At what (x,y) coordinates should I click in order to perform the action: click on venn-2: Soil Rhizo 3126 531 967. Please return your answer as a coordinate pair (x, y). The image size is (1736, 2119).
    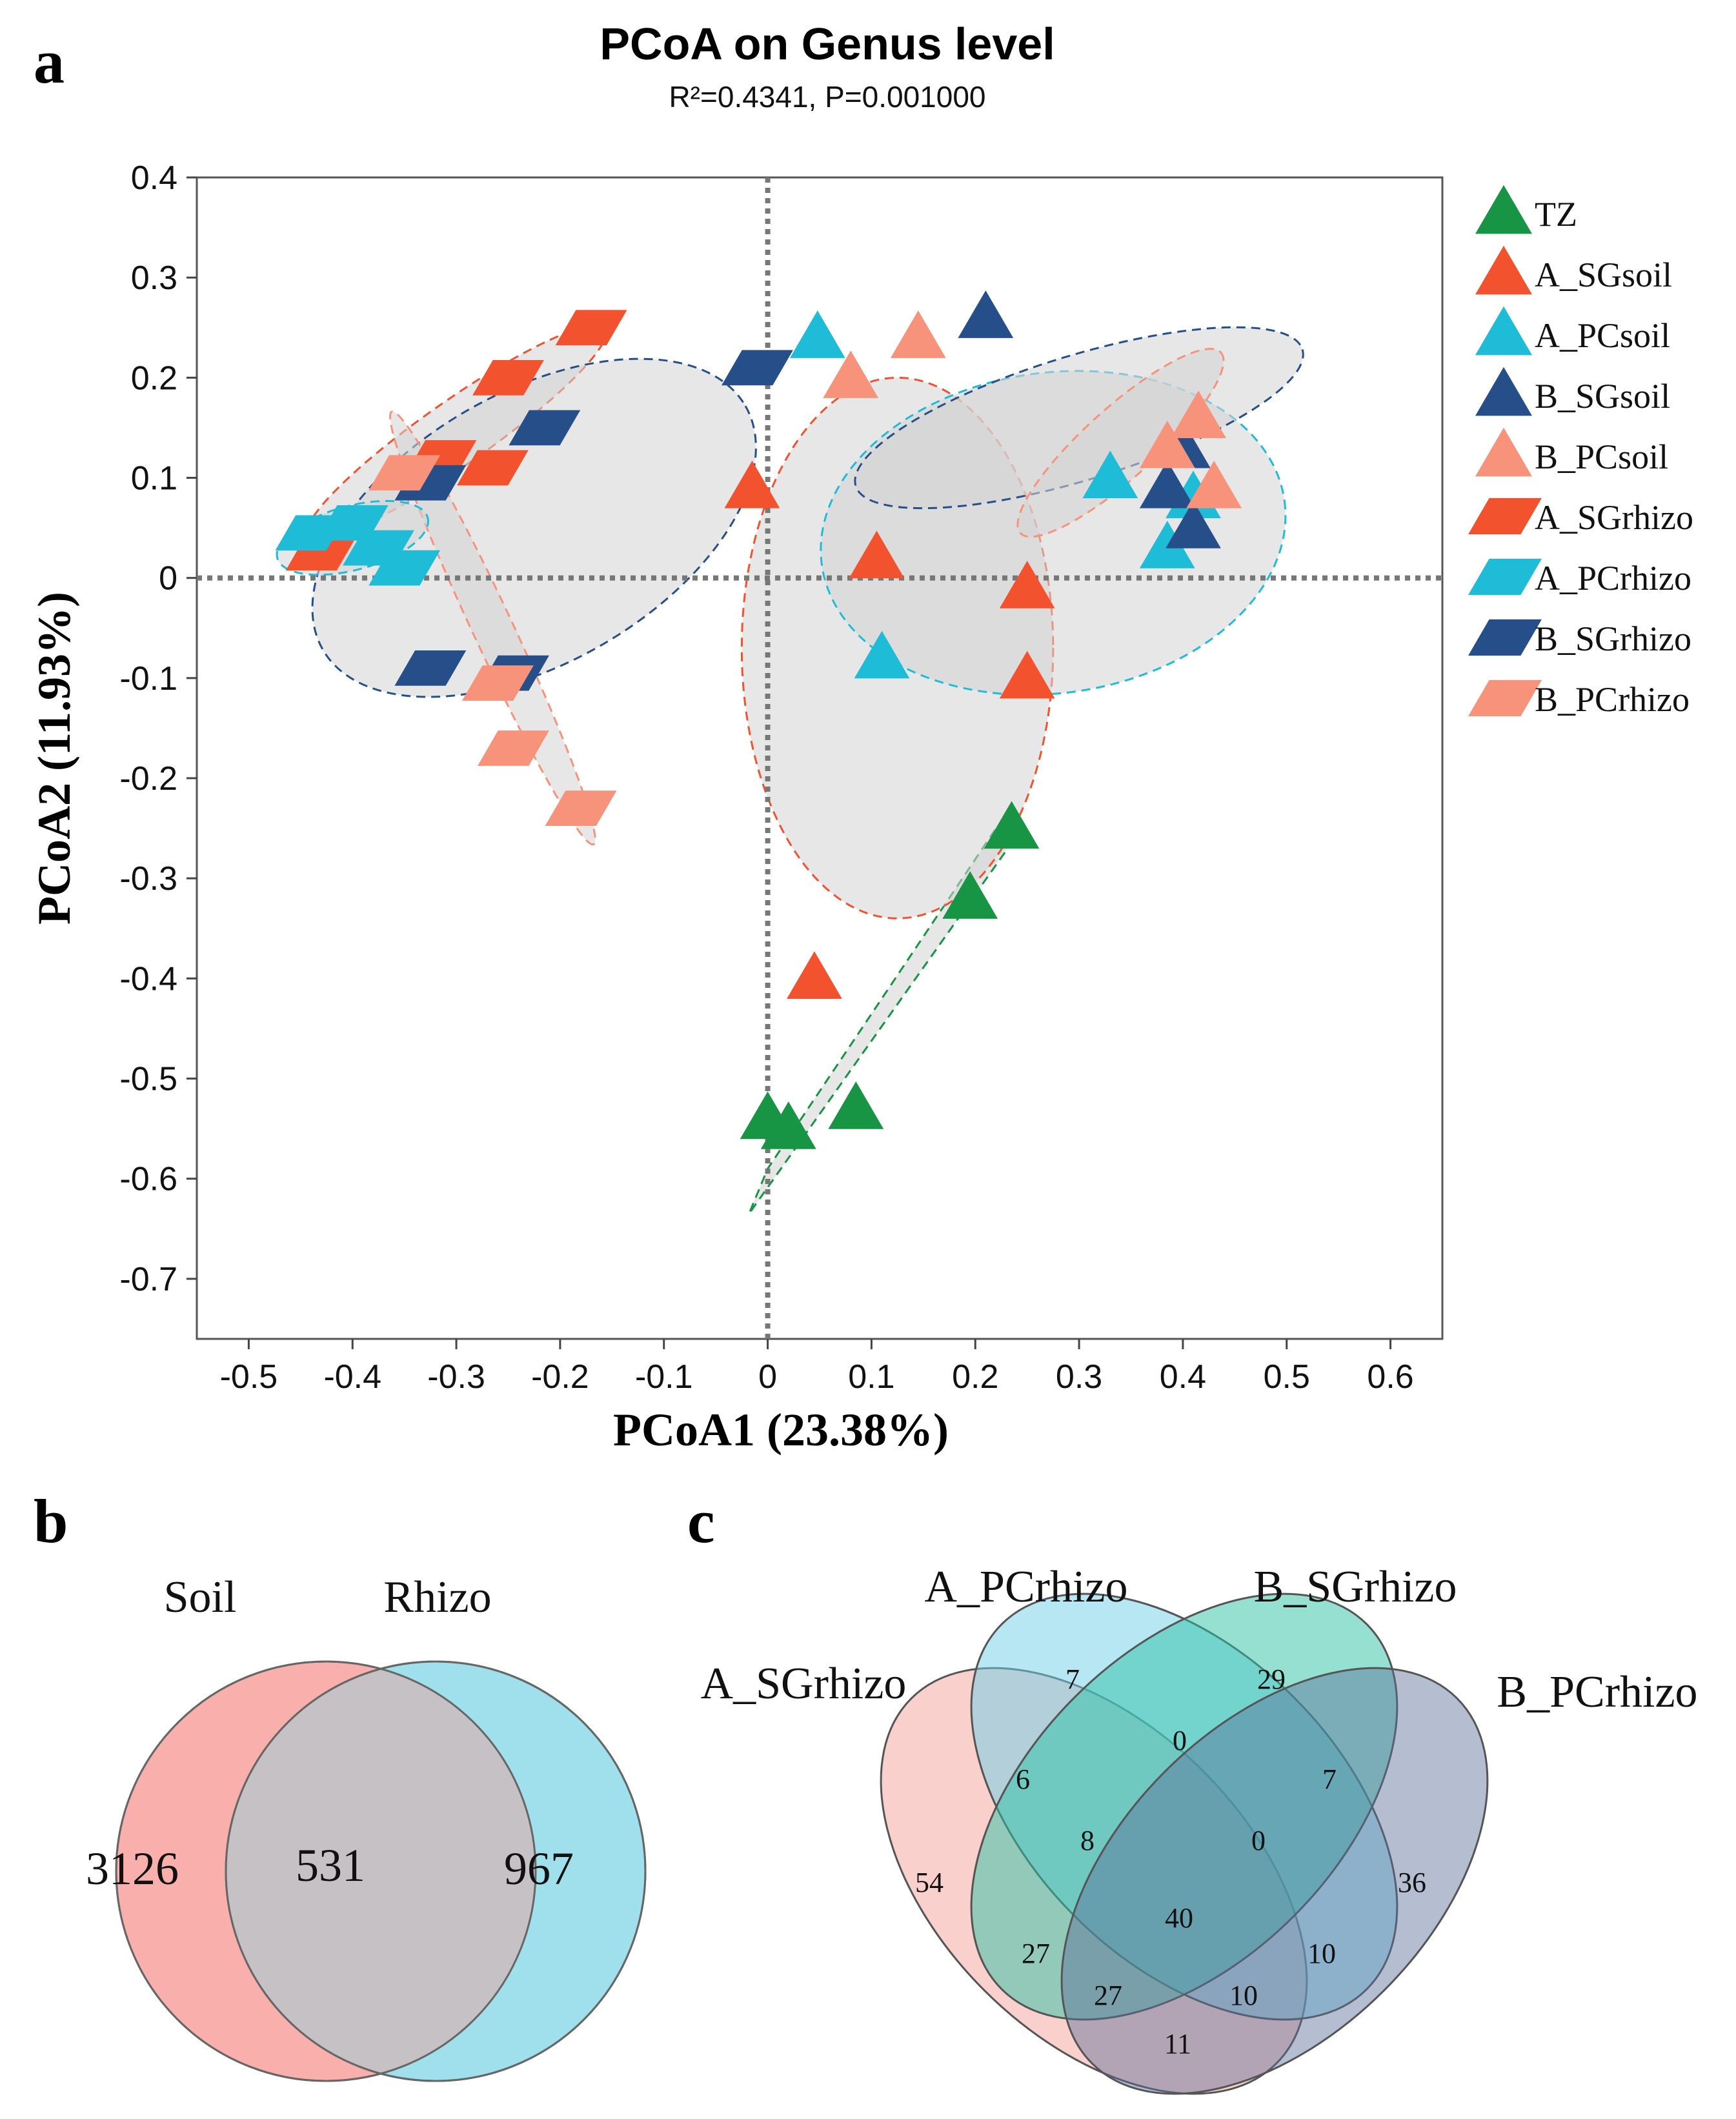
    Looking at the image, I should click on (367, 1827).